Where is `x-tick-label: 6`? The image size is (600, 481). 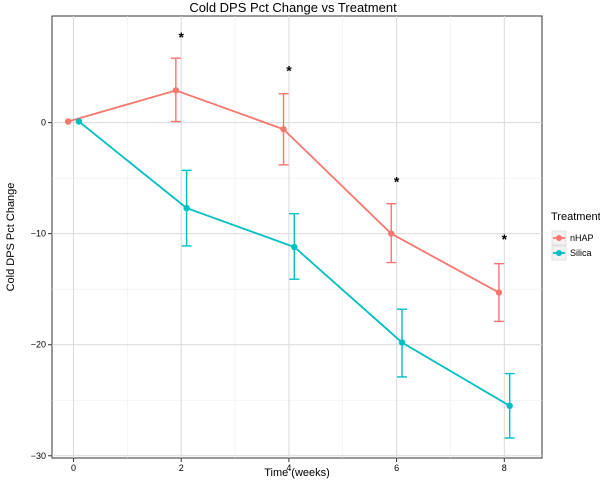 x-tick-label: 6 is located at coordinates (396, 468).